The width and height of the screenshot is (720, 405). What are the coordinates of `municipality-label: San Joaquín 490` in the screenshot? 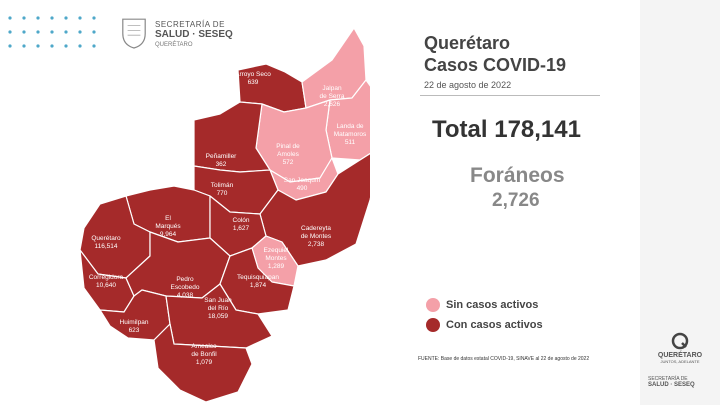 It's located at (302, 184).